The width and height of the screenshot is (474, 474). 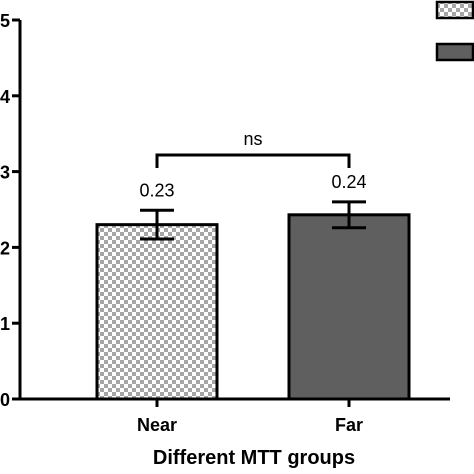 What do you see at coordinates (5, 248) in the screenshot?
I see `y-tick-label: 2` at bounding box center [5, 248].